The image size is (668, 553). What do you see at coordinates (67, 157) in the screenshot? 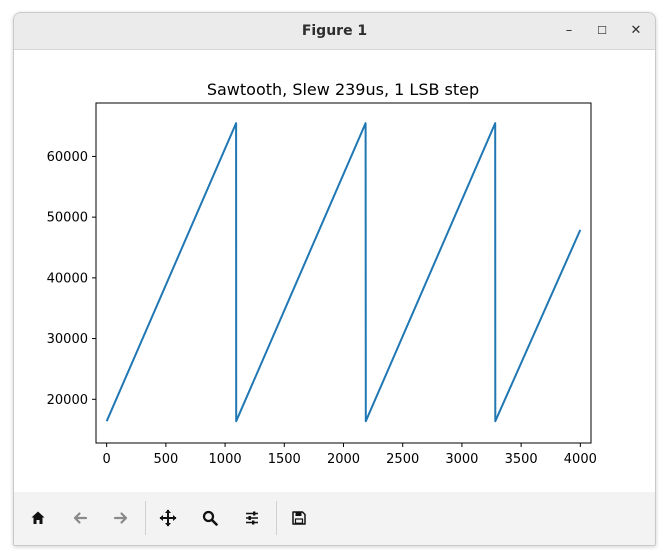
I see `y-tick-label: 60000` at bounding box center [67, 157].